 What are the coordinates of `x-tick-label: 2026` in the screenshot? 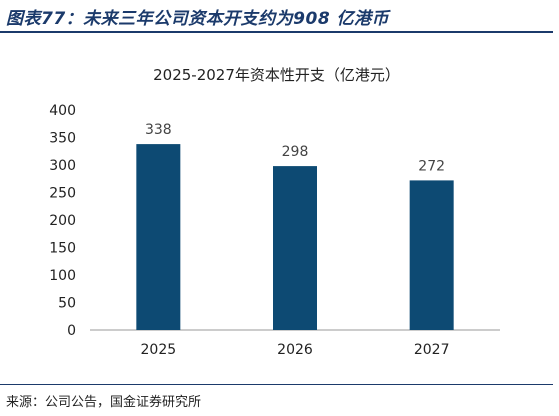 It's located at (295, 350).